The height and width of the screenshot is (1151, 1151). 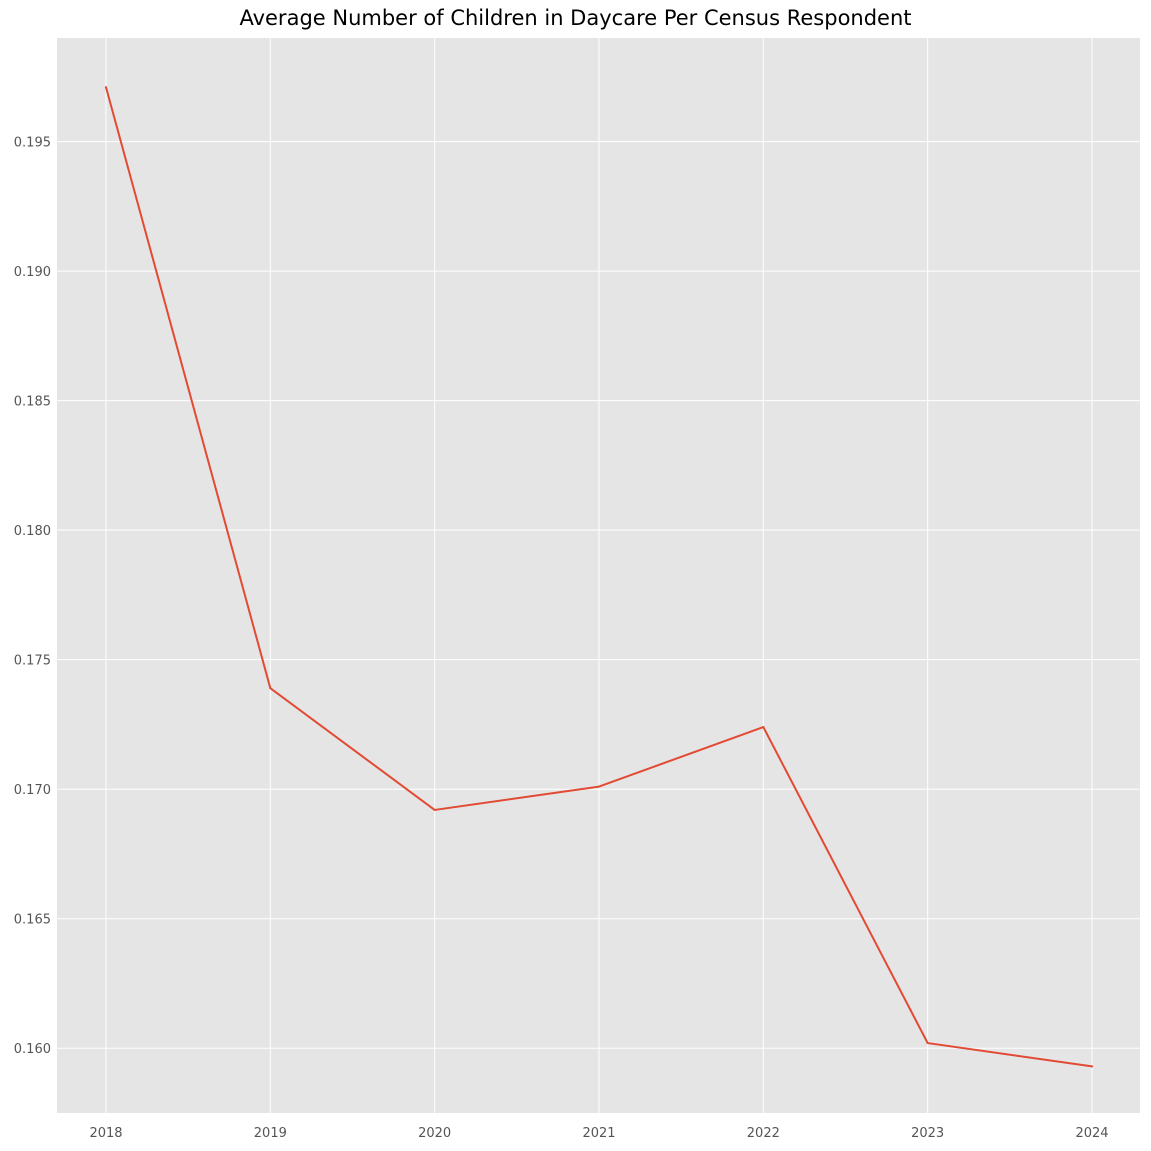 I want to click on y-tick-label: 0.165, so click(x=32, y=920).